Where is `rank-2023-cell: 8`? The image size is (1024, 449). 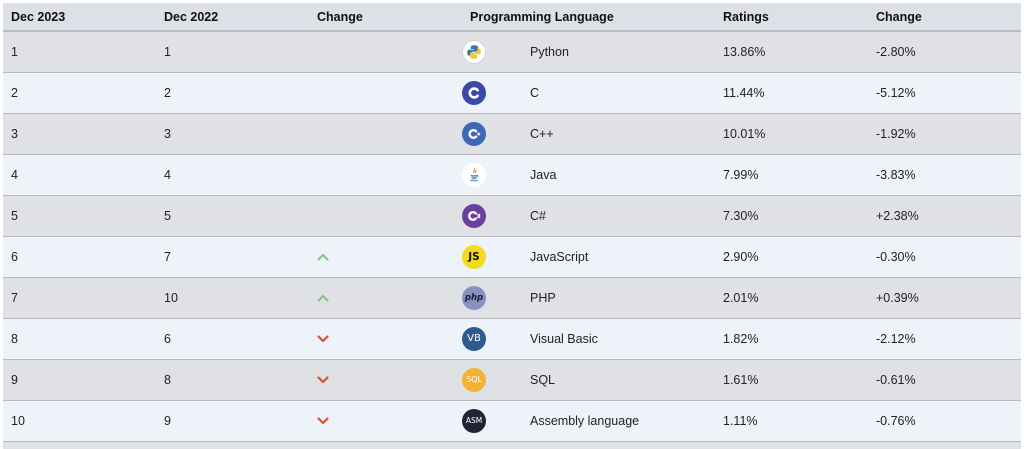
rank-2023-cell: 8 is located at coordinates (79, 339).